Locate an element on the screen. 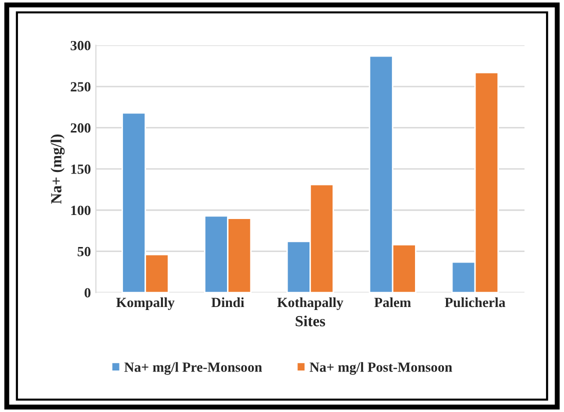 The height and width of the screenshot is (412, 564). x-tick-label: Pulicherla is located at coordinates (475, 302).